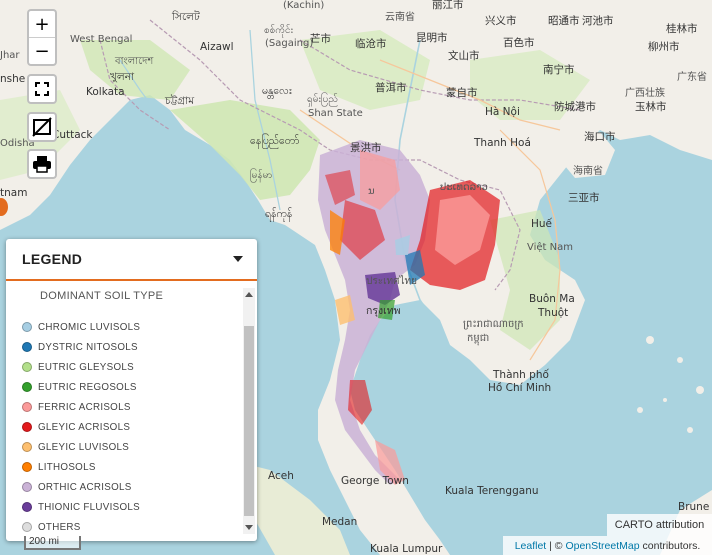  I want to click on layer-toggle-off-icon, so click(42, 127).